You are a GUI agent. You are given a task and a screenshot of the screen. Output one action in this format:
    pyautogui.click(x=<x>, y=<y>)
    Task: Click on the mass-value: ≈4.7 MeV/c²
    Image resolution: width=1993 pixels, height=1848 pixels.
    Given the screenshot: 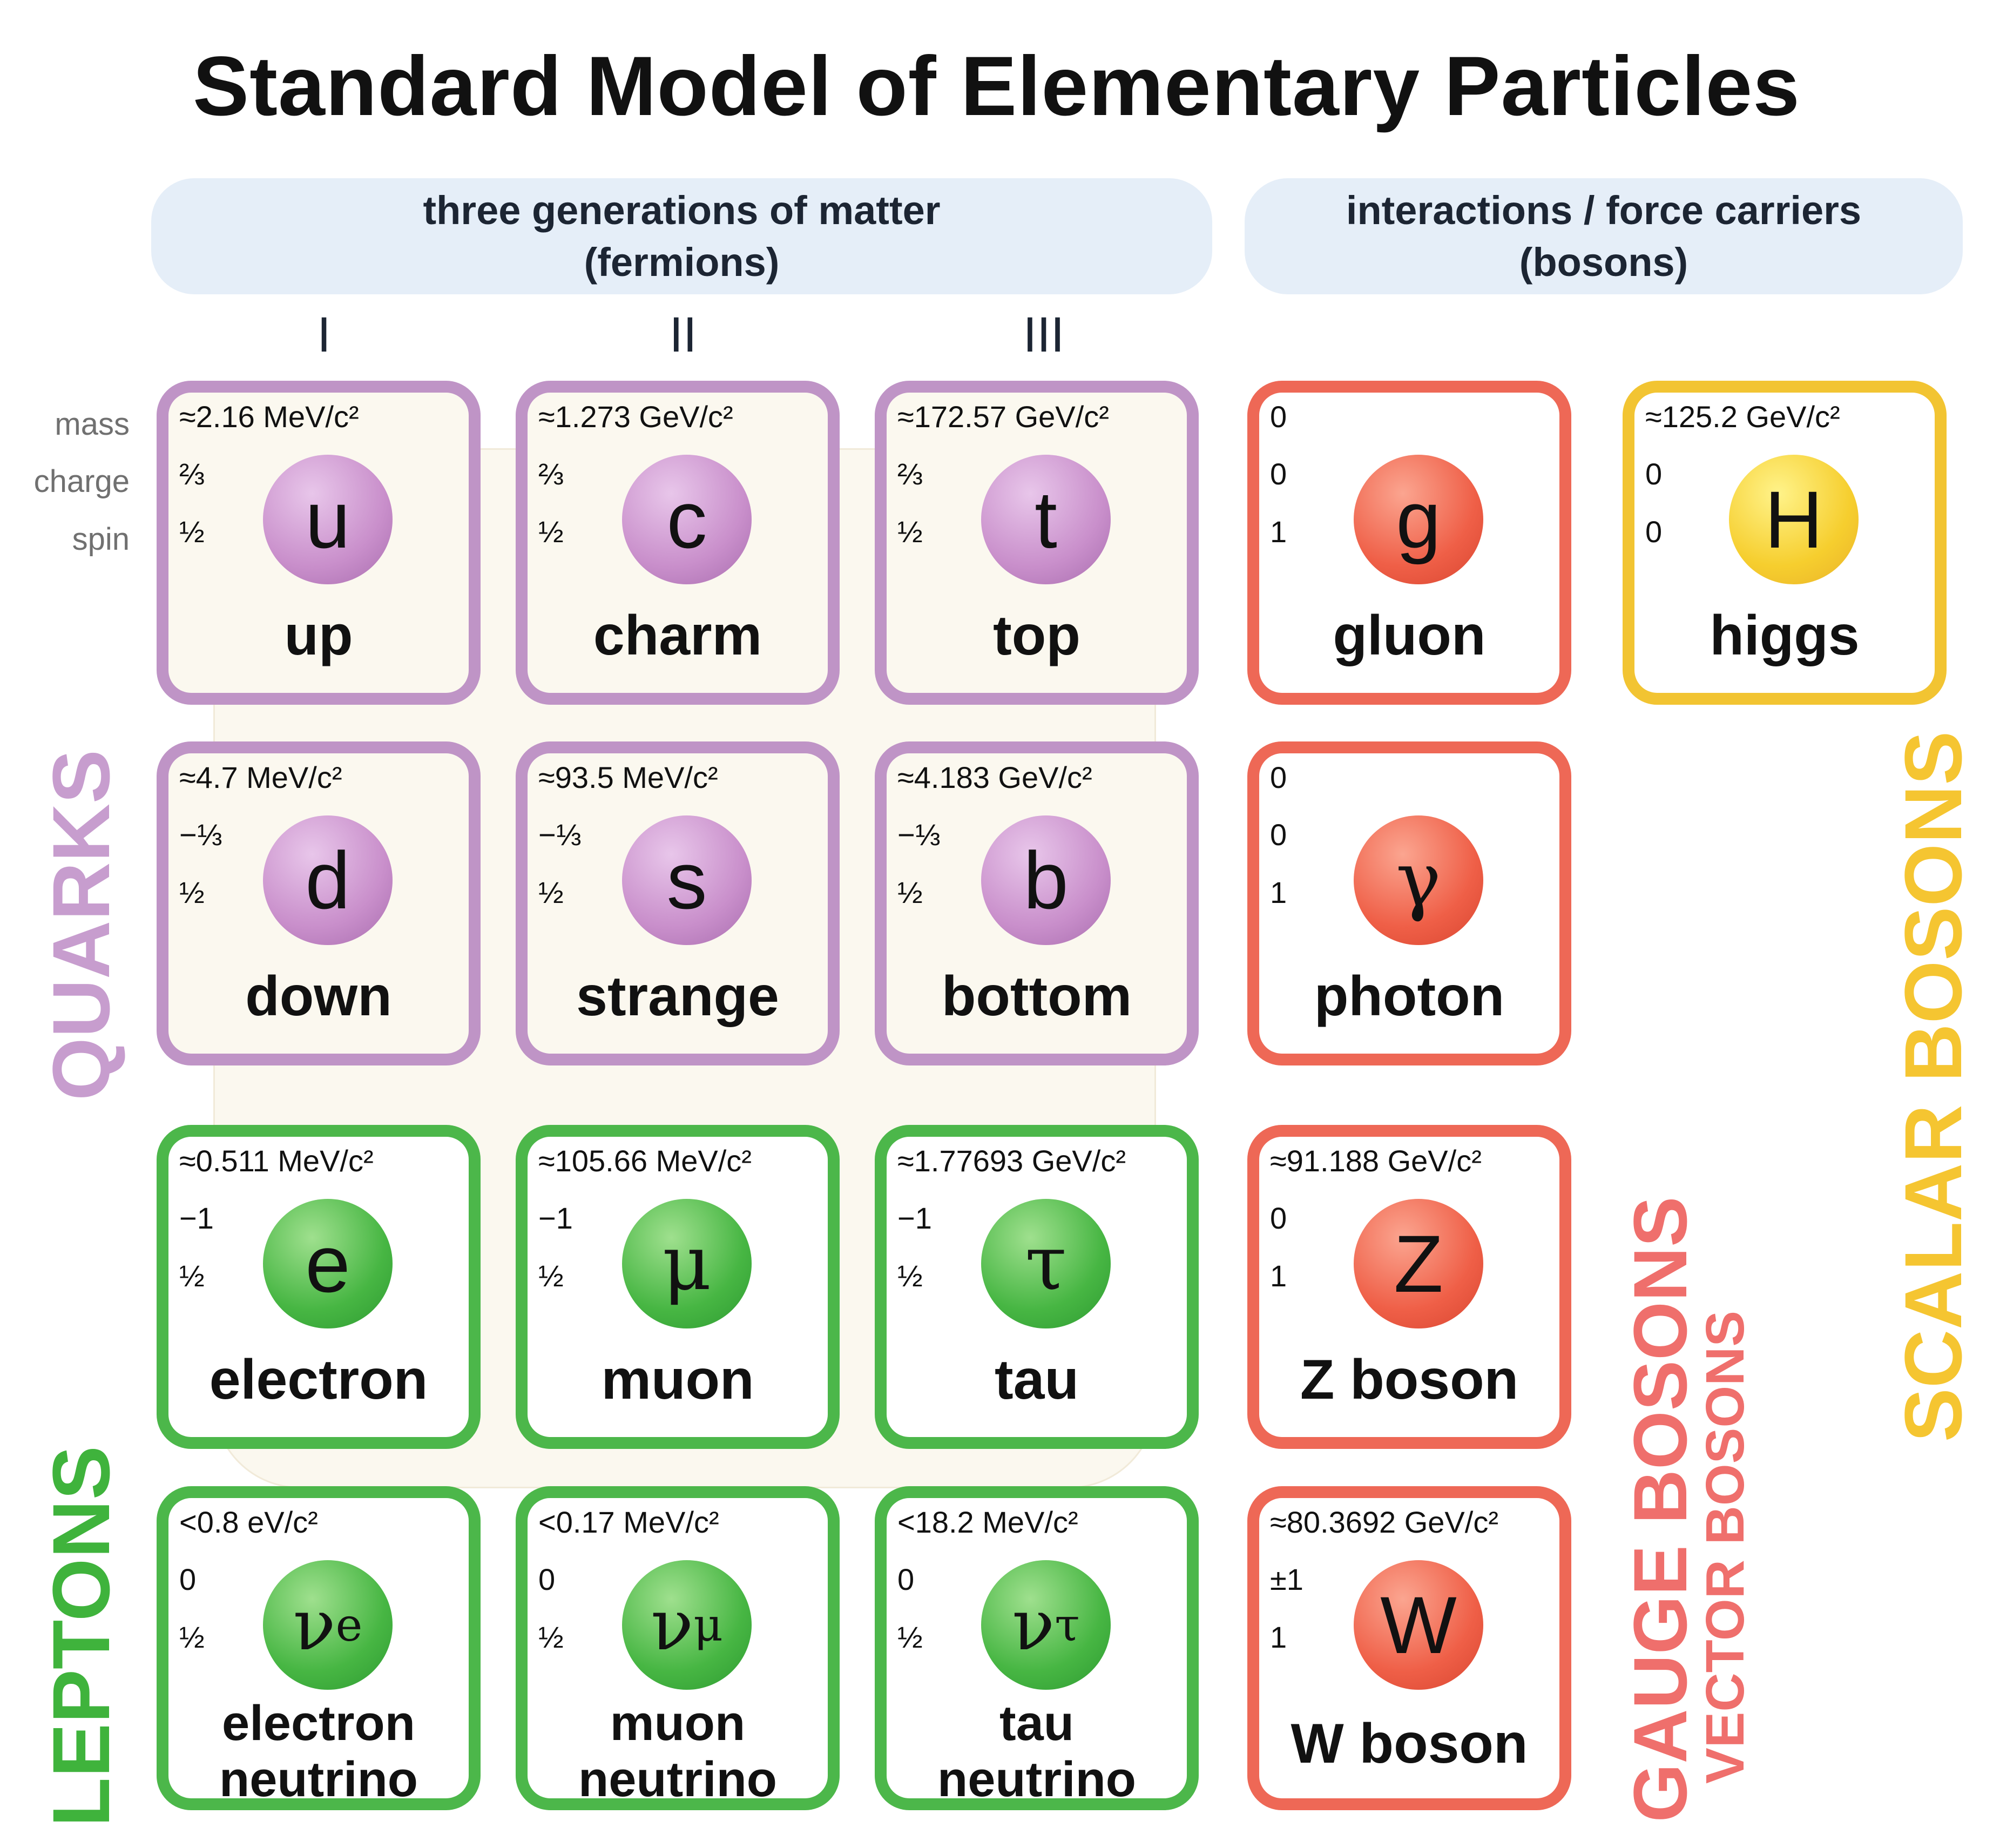 What is the action you would take?
    pyautogui.click(x=260, y=777)
    